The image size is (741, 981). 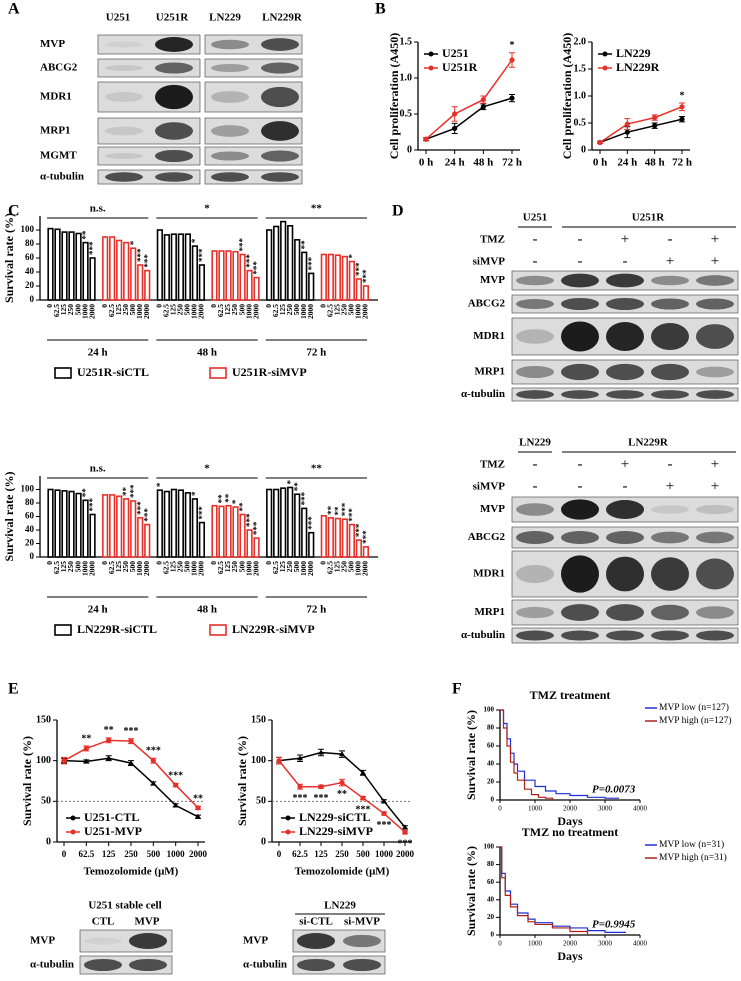 What do you see at coordinates (263, 841) in the screenshot?
I see `y-tick-label: 0` at bounding box center [263, 841].